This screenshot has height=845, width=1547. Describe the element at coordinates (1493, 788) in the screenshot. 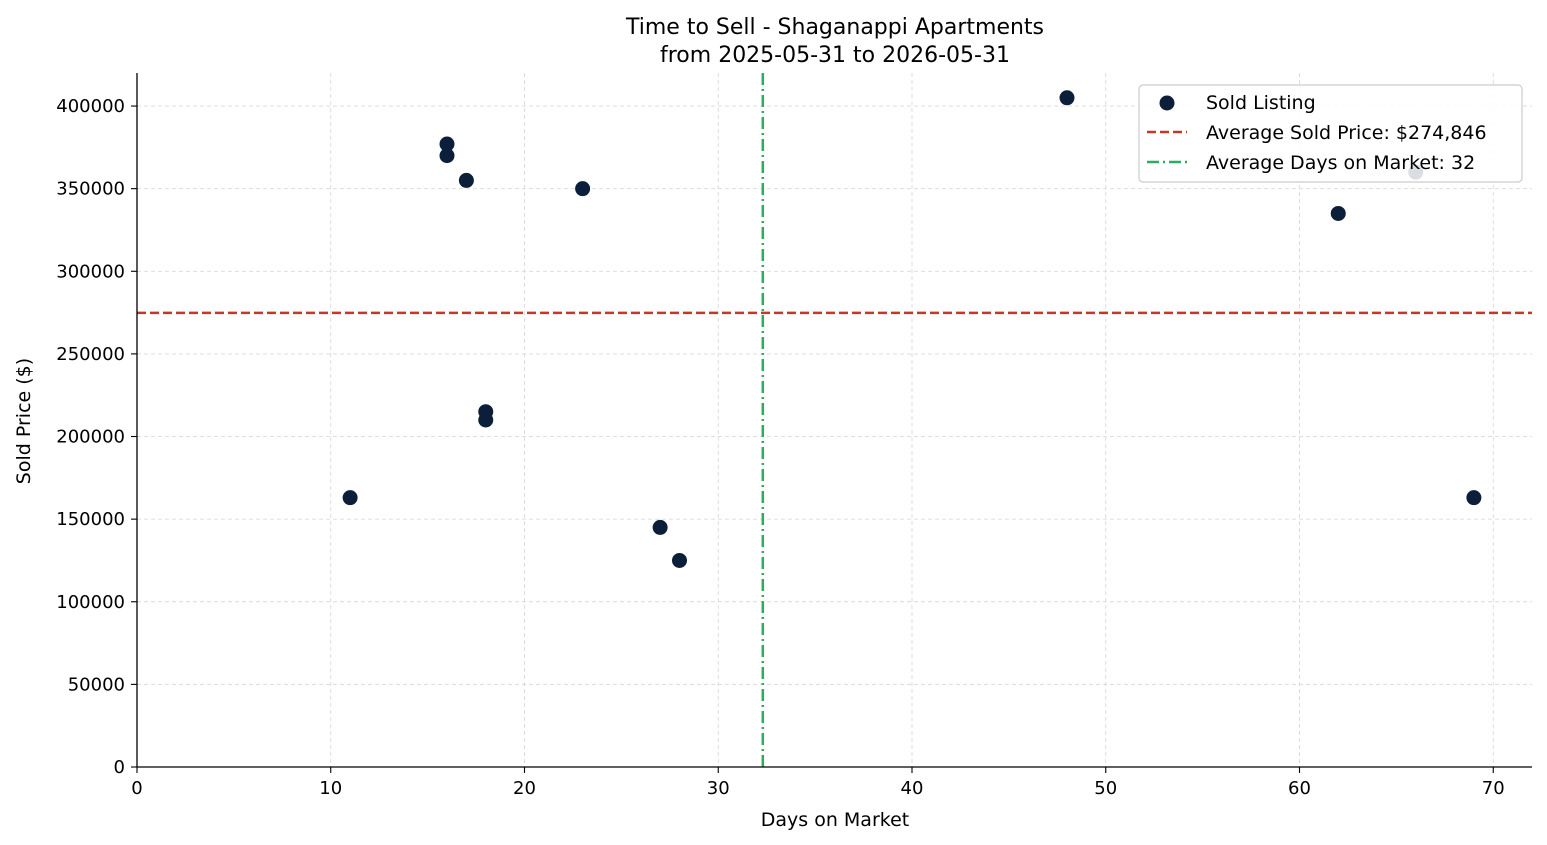

I see `x-tick-label: 70` at that location.